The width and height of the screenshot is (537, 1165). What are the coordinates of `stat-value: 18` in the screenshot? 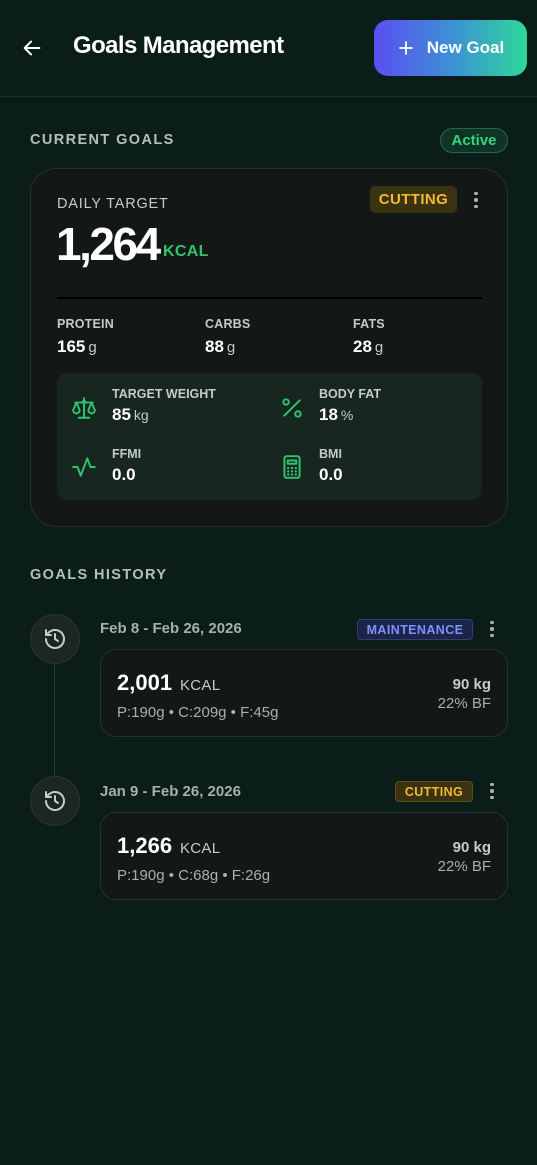 It's located at (328, 414).